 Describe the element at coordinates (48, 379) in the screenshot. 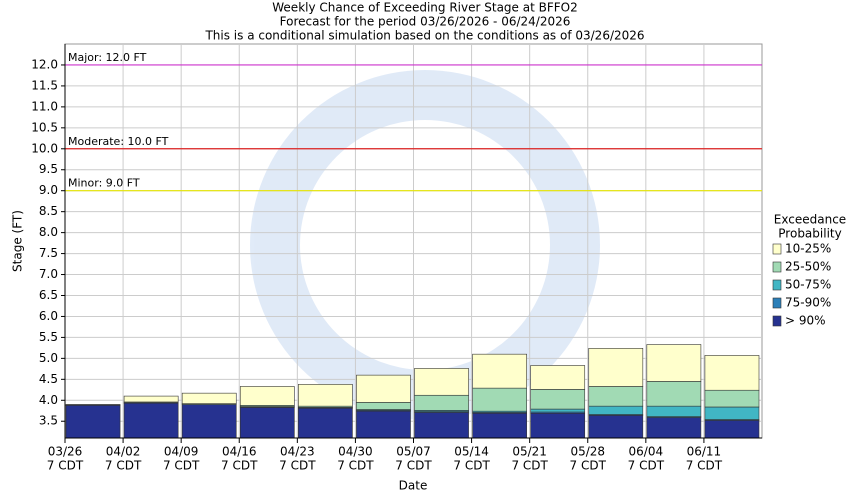

I see `y-tick-label: 4.5` at that location.